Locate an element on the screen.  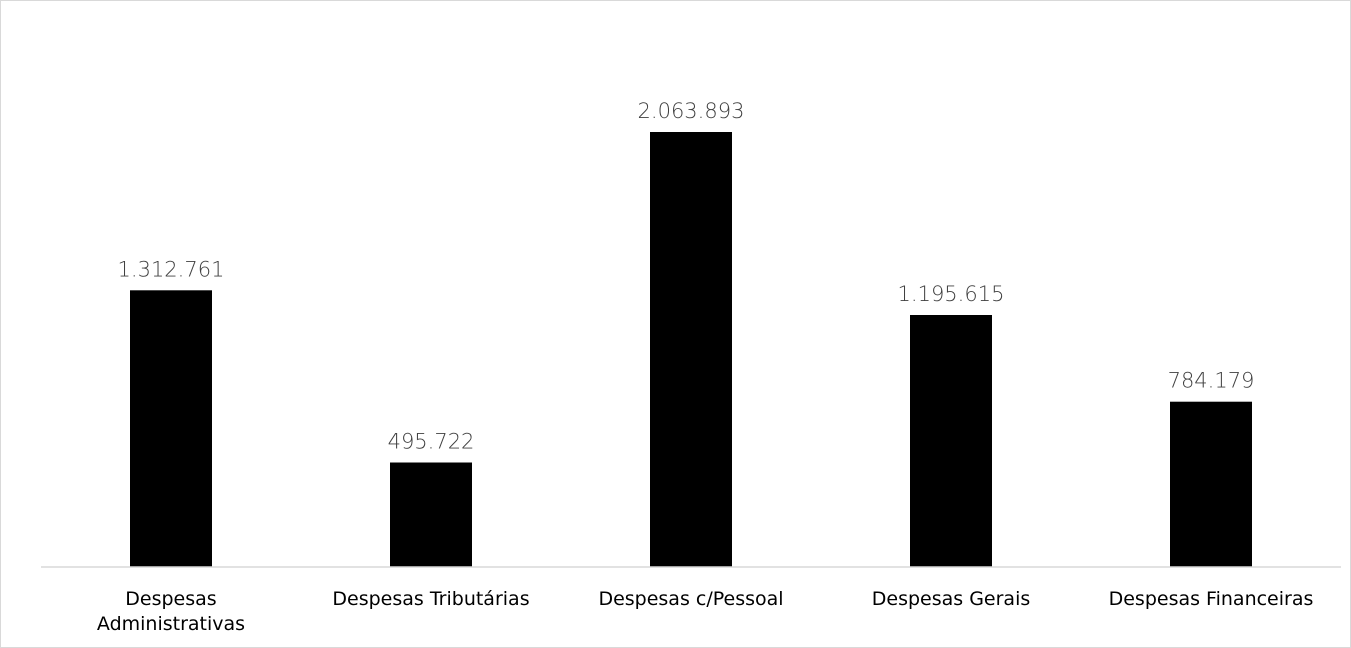
category-label-3: Despesas Gerais is located at coordinates (951, 599).